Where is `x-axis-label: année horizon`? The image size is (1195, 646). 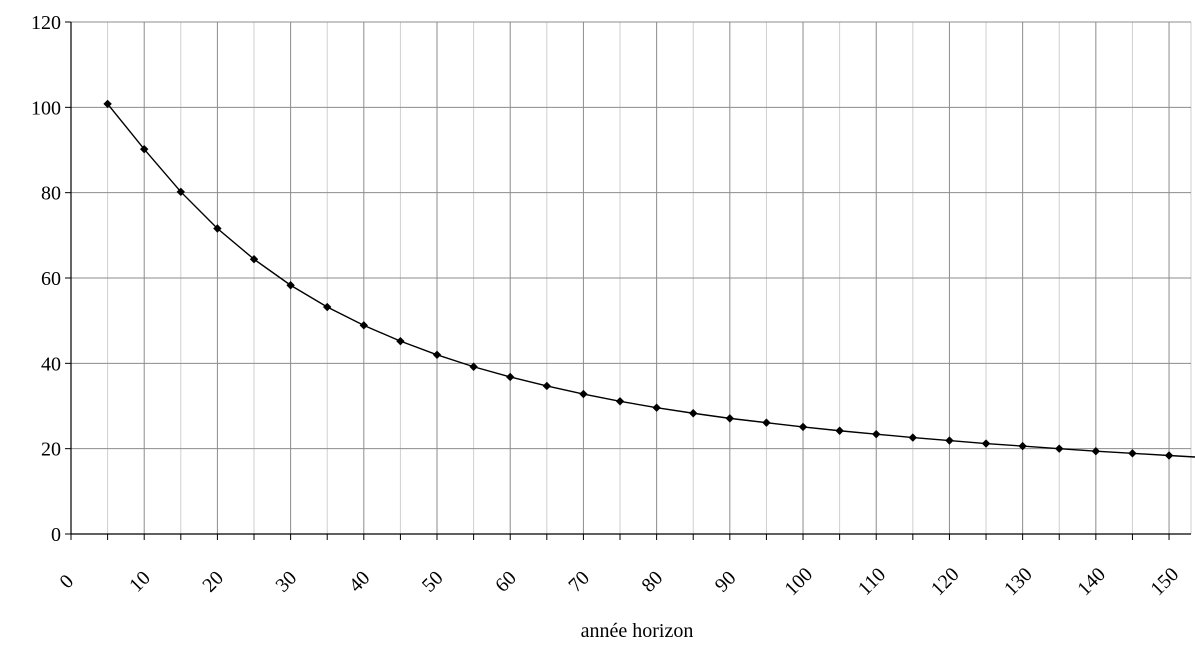
x-axis-label: année horizon is located at coordinates (637, 631).